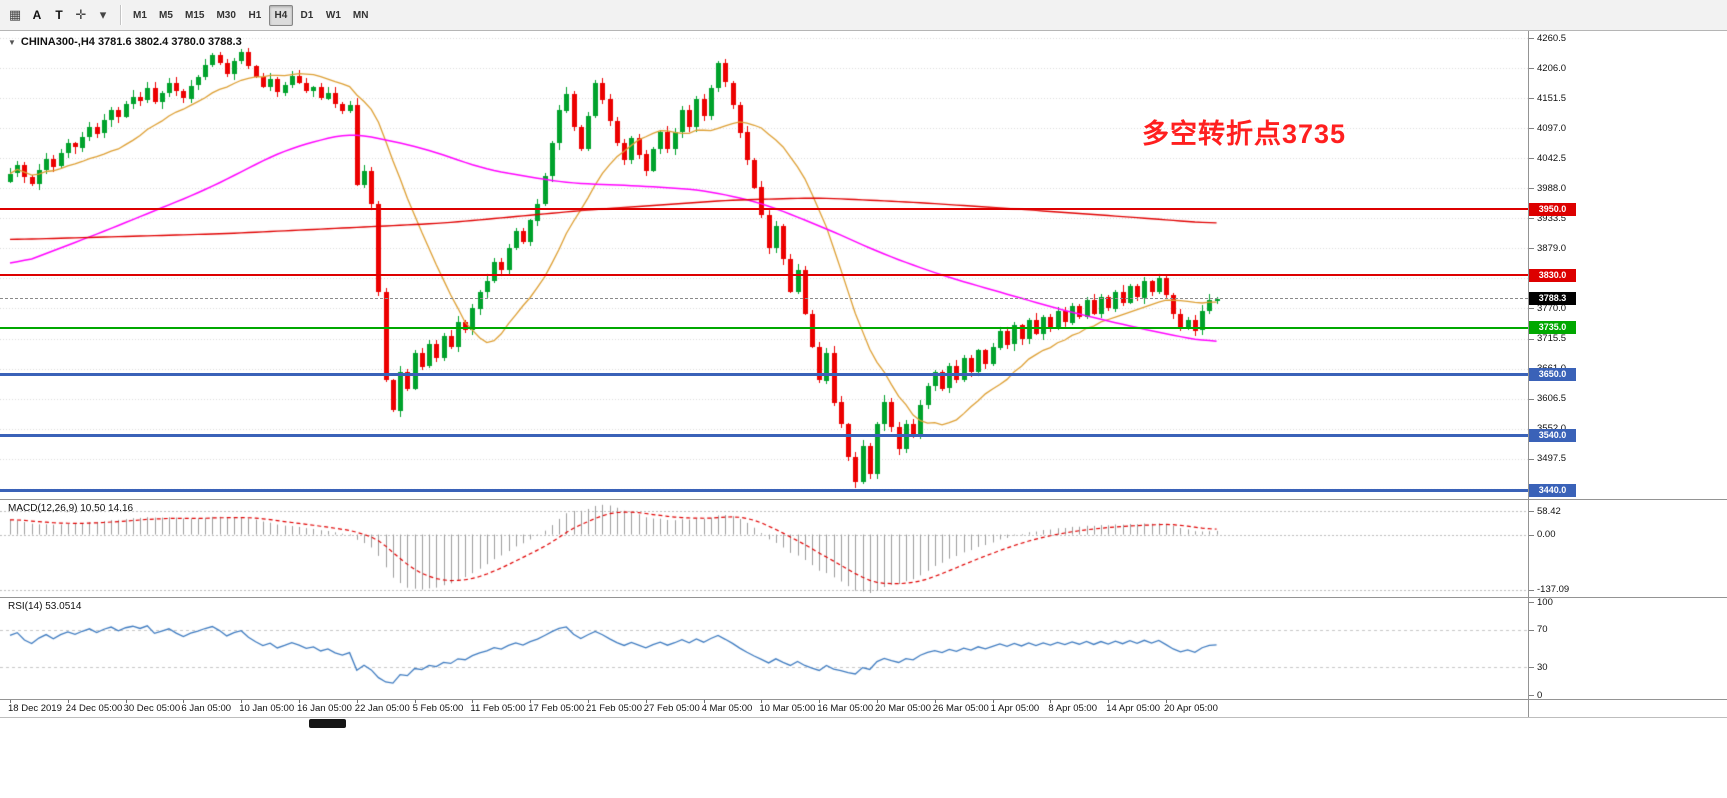 This screenshot has height=798, width=1727. Describe the element at coordinates (382, 708) in the screenshot. I see `time-axis-label: 22 Jan 05:00` at that location.